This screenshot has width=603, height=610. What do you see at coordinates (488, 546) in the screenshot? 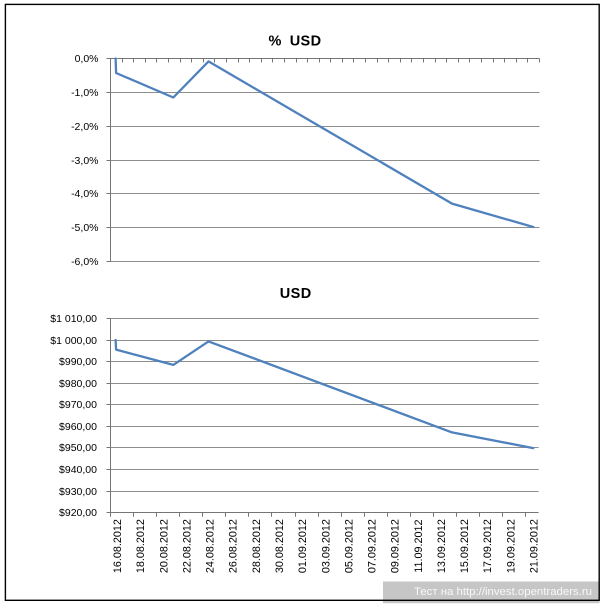
I see `svg-text: 17.09.2012` at bounding box center [488, 546].